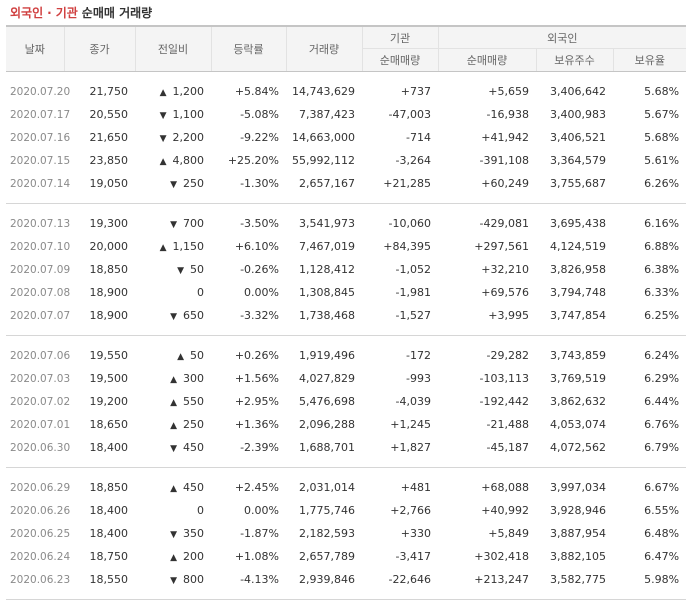 Image resolution: width=689 pixels, height=602 pixels. What do you see at coordinates (193, 533) in the screenshot?
I see `change-value: 350` at bounding box center [193, 533].